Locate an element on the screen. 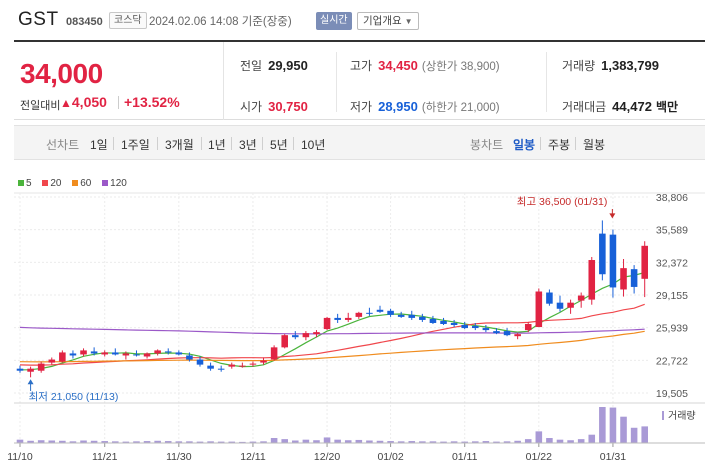 Image resolution: width=705 pixels, height=474 pixels. tab-1day: 1일 is located at coordinates (99, 145).